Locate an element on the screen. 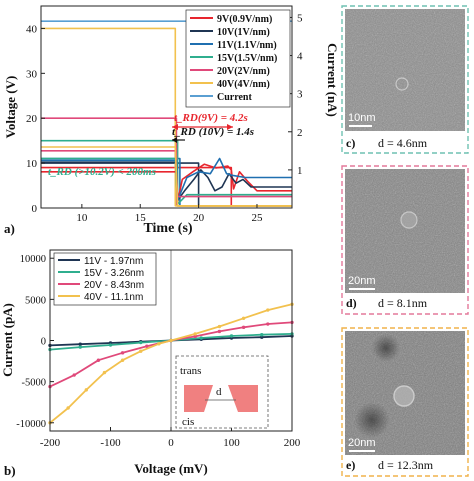 The width and height of the screenshot is (474, 481). tem-image-c-grain is located at coordinates (405, 70).